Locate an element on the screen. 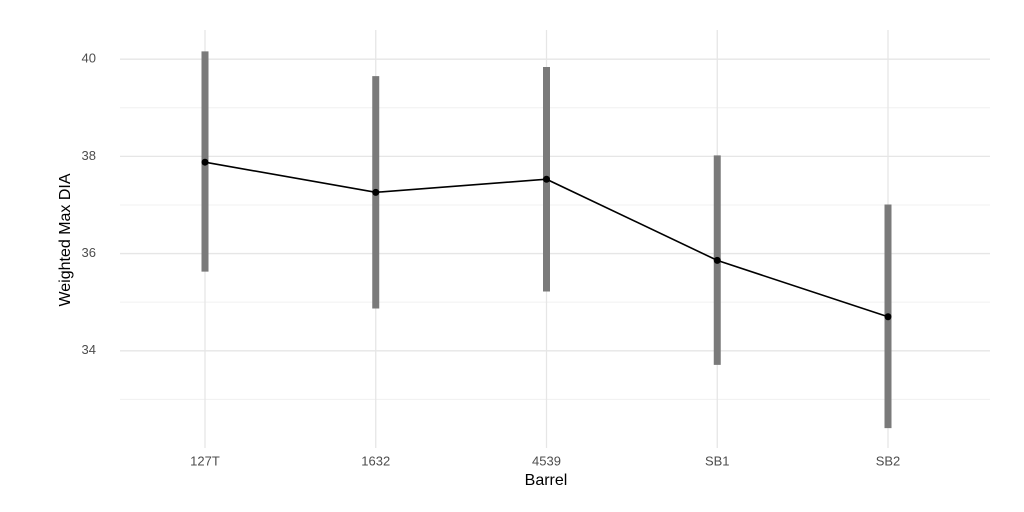 Image resolution: width=1024 pixels, height=512 pixels. y-tick-label: 40 is located at coordinates (89, 58).